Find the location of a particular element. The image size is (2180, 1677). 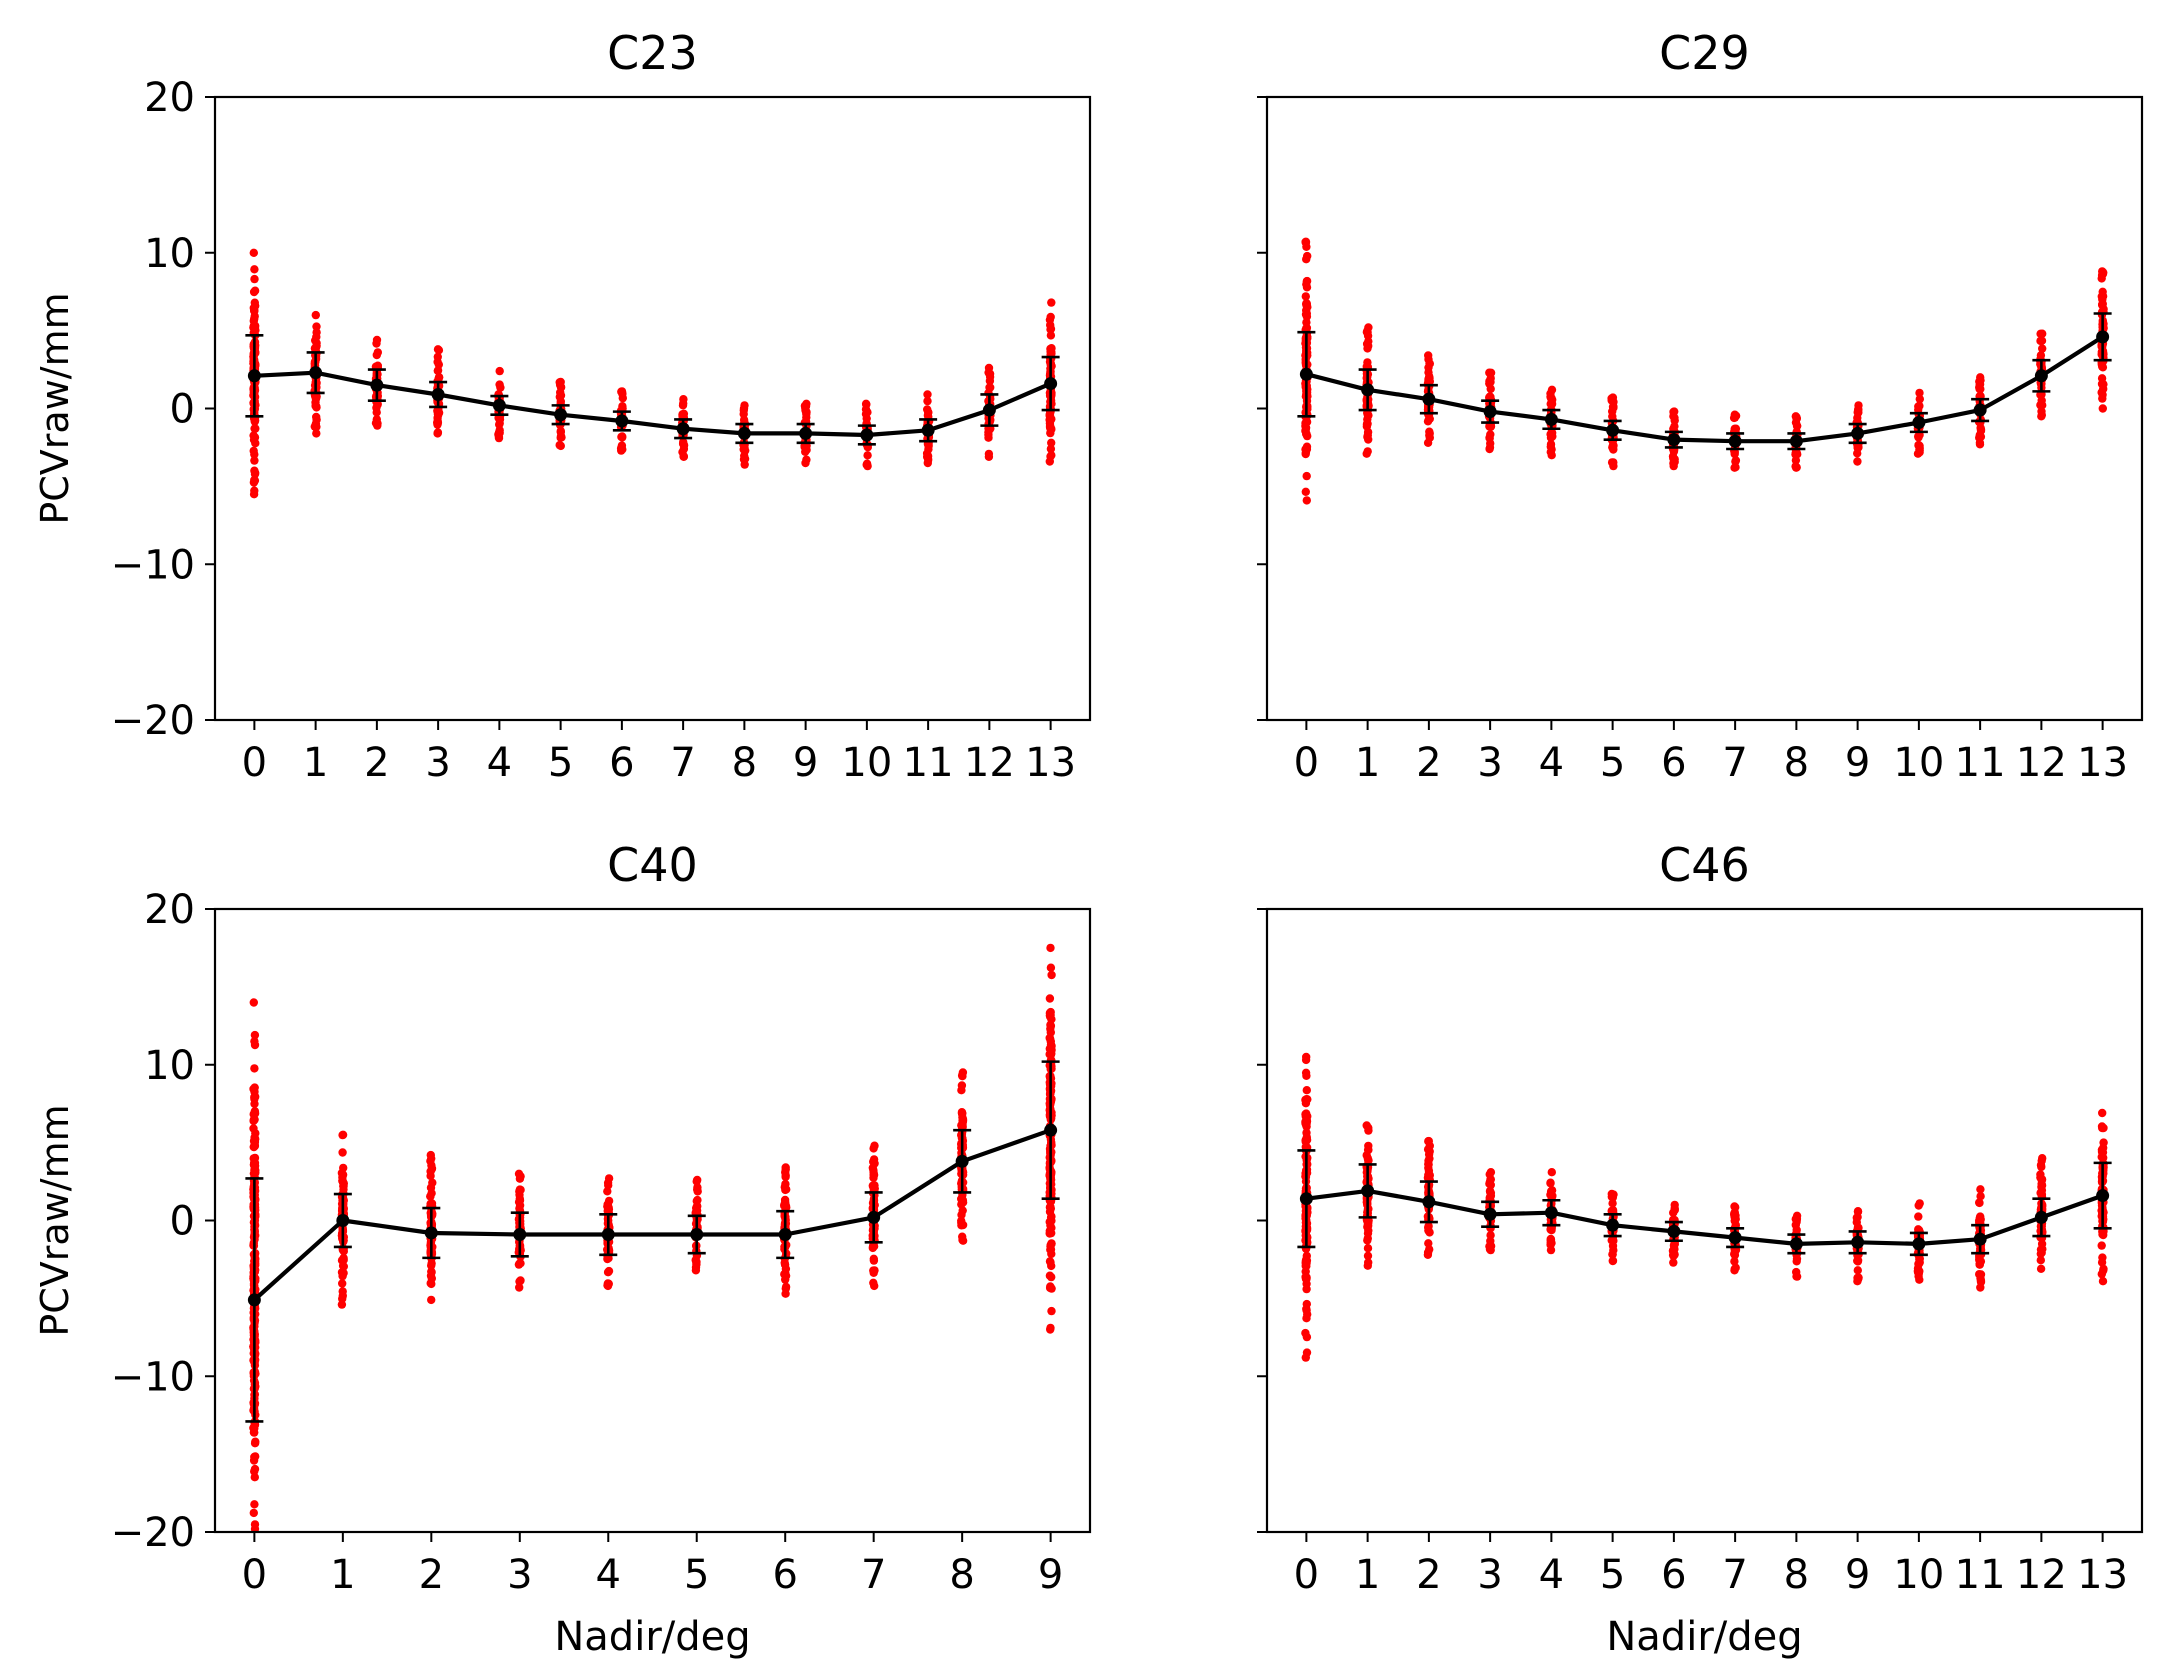

subplot-title: C23 is located at coordinates (652, 53).